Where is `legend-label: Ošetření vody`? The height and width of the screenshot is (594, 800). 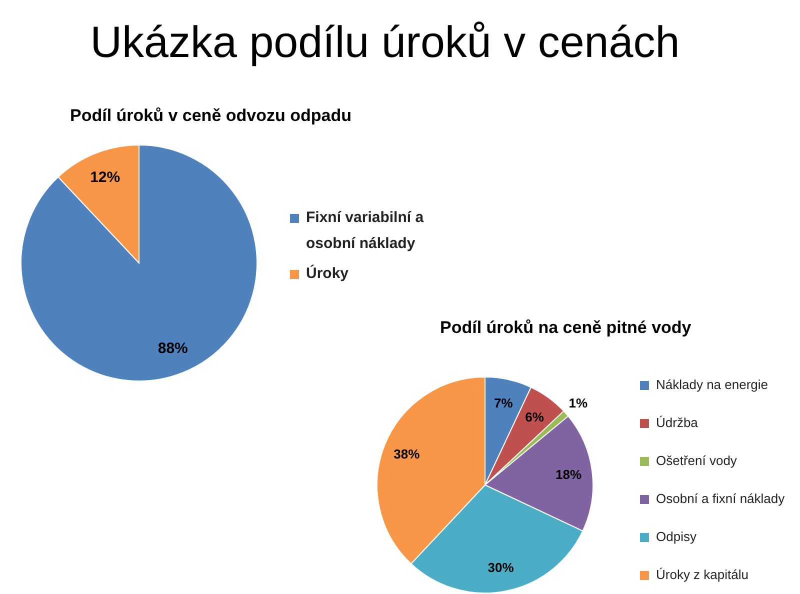
legend-label: Ošetření vody is located at coordinates (696, 461).